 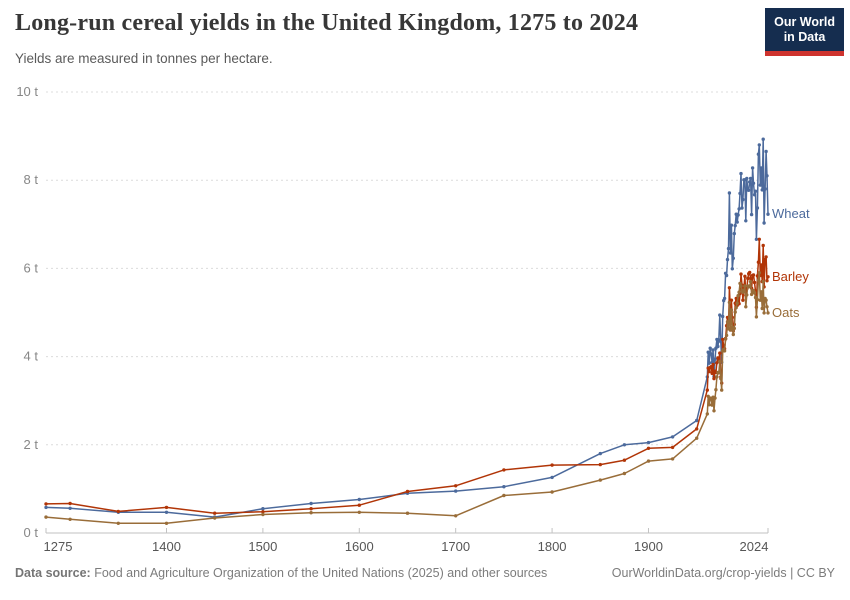 I want to click on svg-text: 1800, so click(x=552, y=546).